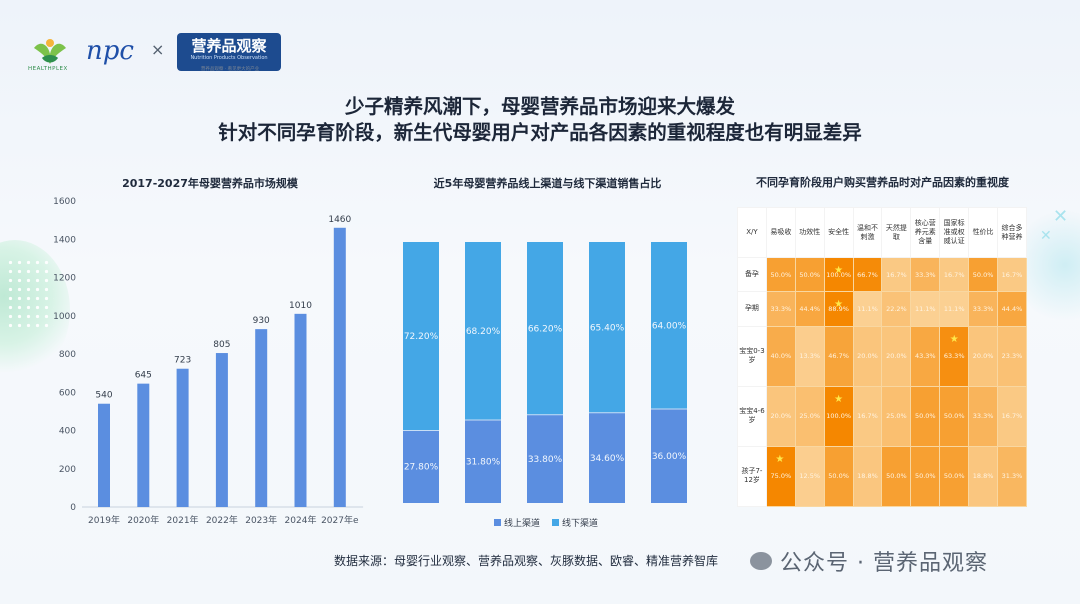 The image size is (1080, 604). Describe the element at coordinates (183, 520) in the screenshot. I see `x-tick-label: 2021年` at that location.